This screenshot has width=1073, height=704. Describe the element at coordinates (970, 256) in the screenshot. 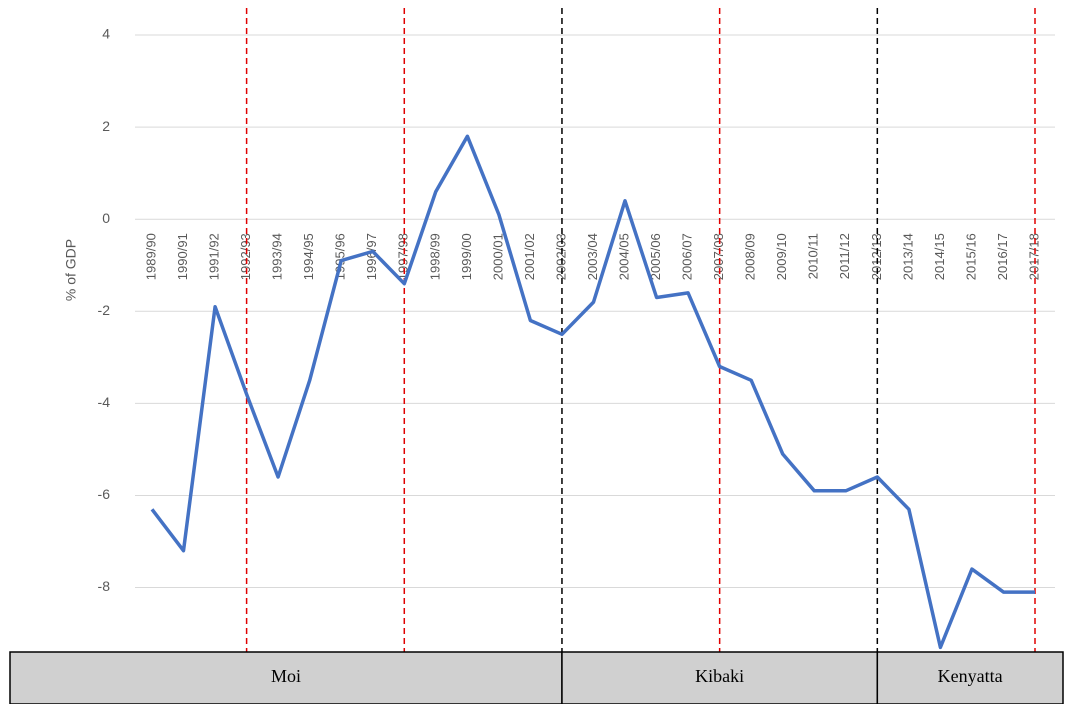

I see `x-tick-label: 2015/16` at that location.